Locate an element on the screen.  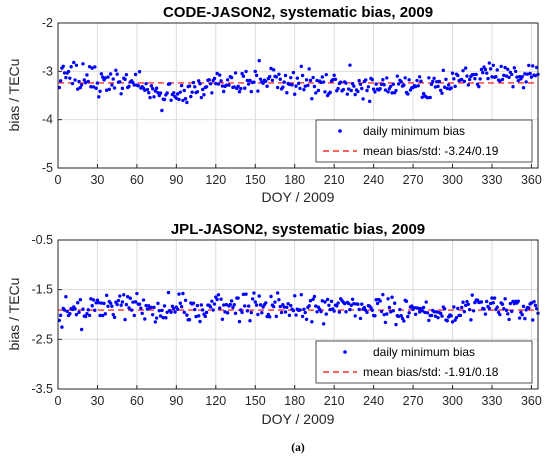
y-tick-label: -3.5 is located at coordinates (42, 389).